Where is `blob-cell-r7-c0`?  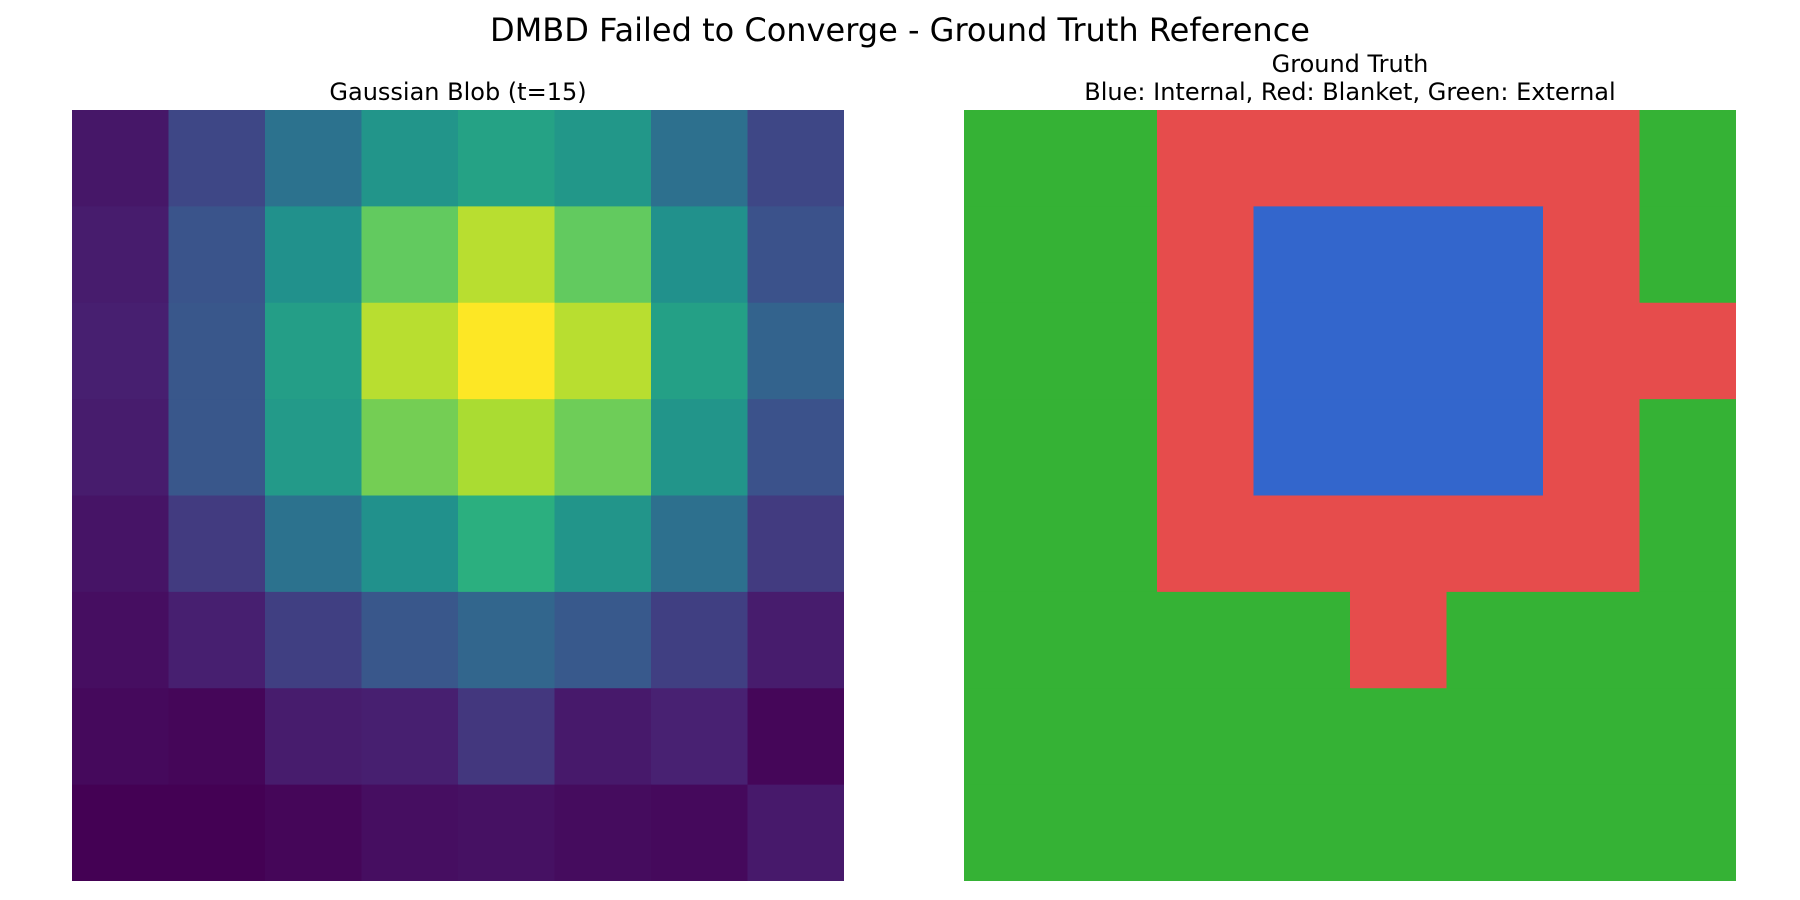 blob-cell-r7-c0 is located at coordinates (120, 833).